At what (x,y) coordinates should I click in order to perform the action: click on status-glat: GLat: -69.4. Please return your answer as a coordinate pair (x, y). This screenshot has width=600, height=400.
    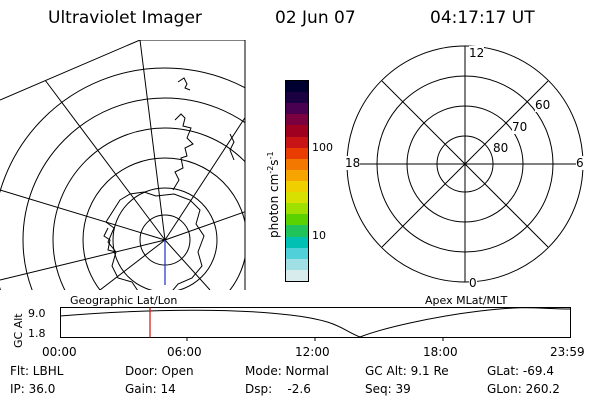
    Looking at the image, I should click on (520, 371).